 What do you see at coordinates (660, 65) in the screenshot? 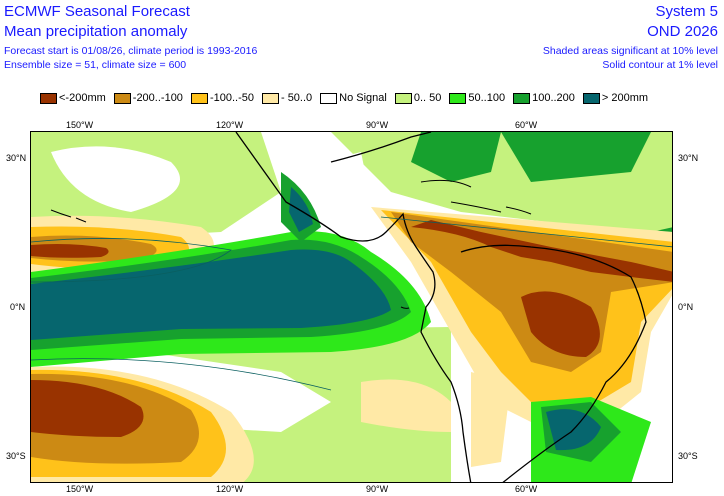
I see `significance-contour-note: Solid contour at 1% level` at bounding box center [660, 65].